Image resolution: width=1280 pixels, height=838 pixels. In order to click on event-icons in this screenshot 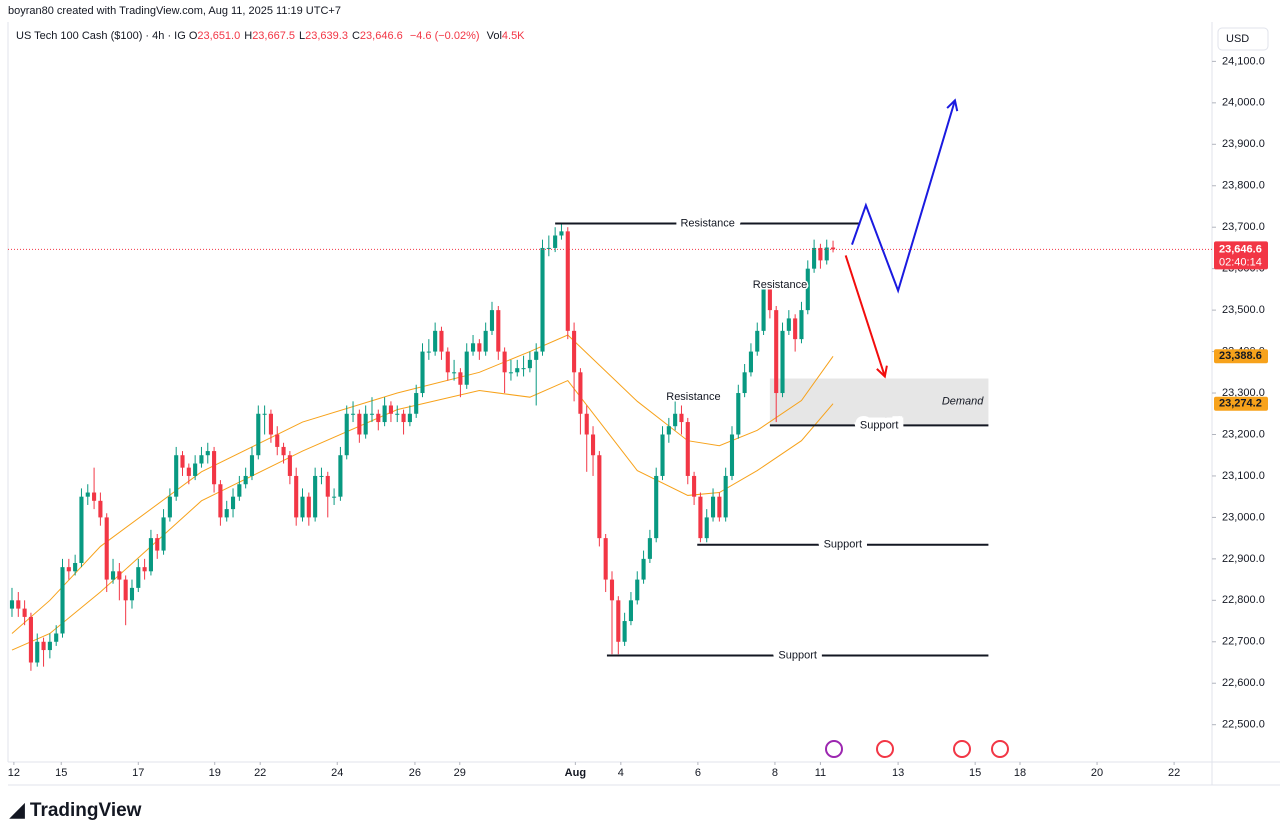, I will do `click(917, 749)`.